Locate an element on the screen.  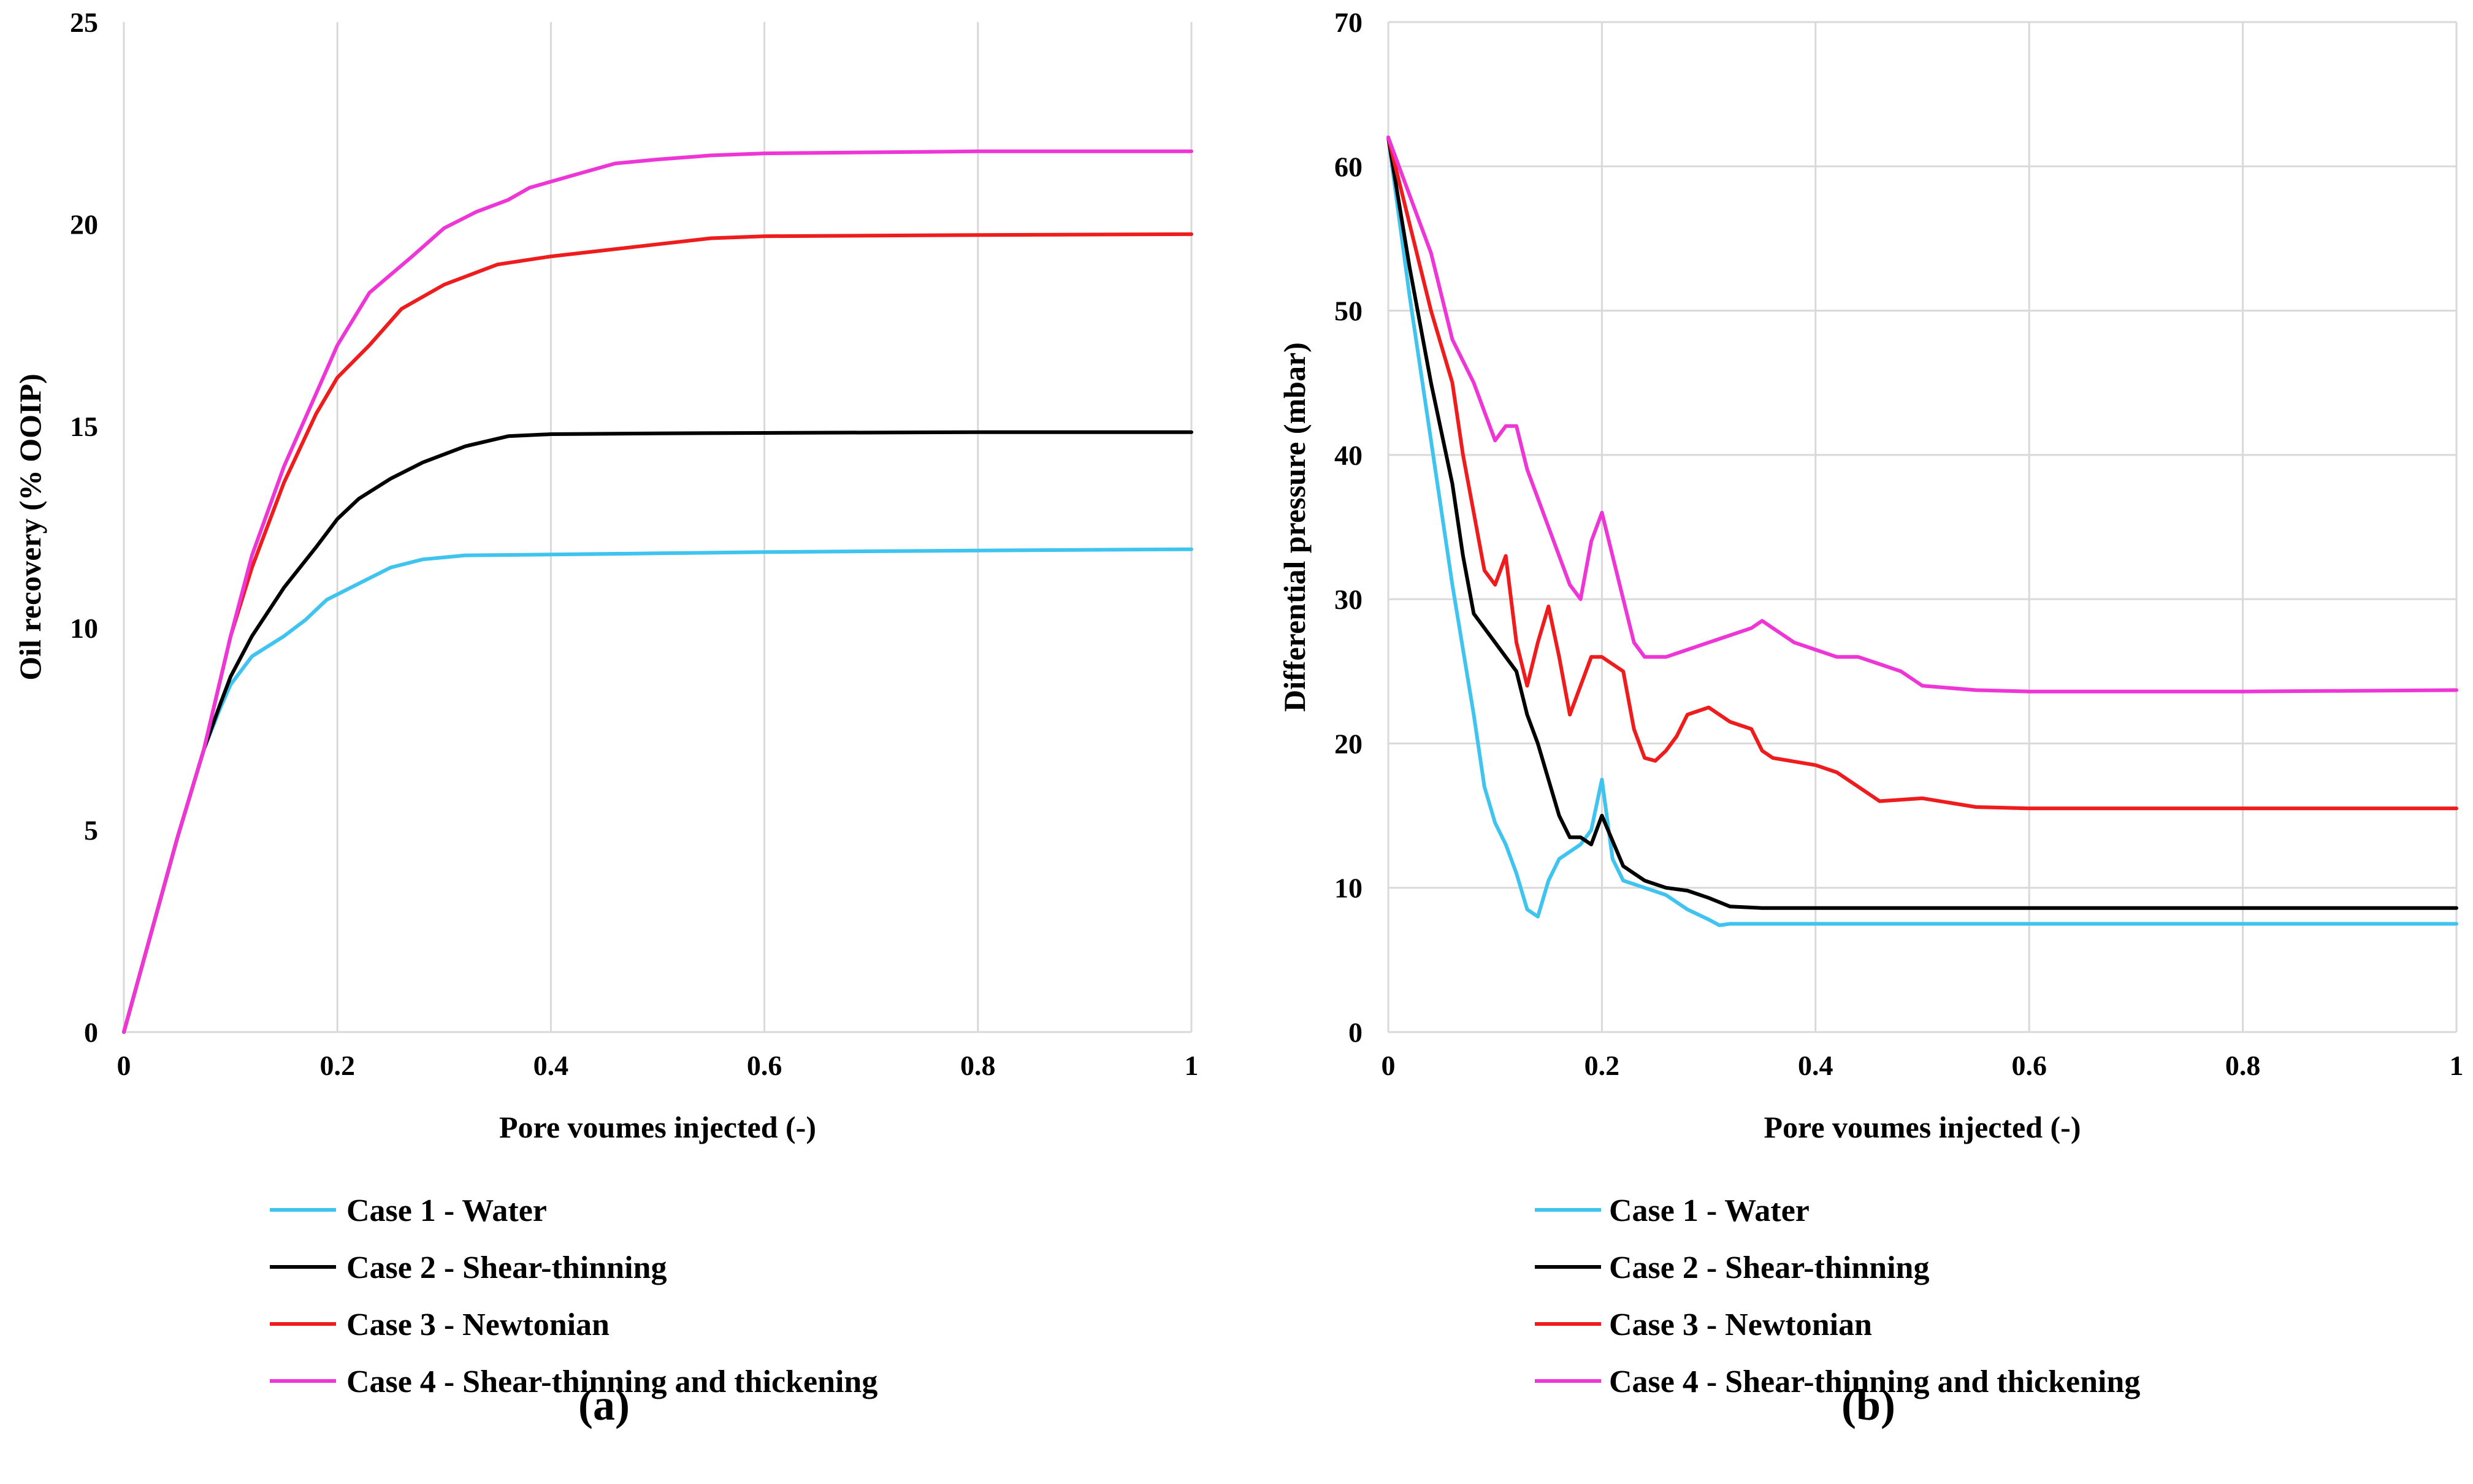
panel-label: (a) is located at coordinates (604, 1404).